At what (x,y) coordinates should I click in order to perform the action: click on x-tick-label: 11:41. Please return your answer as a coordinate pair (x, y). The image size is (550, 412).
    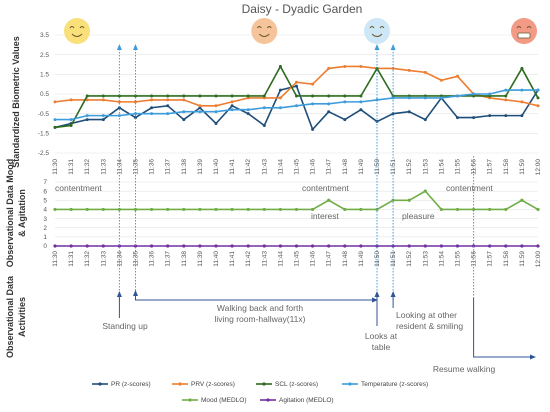
    Looking at the image, I should click on (232, 259).